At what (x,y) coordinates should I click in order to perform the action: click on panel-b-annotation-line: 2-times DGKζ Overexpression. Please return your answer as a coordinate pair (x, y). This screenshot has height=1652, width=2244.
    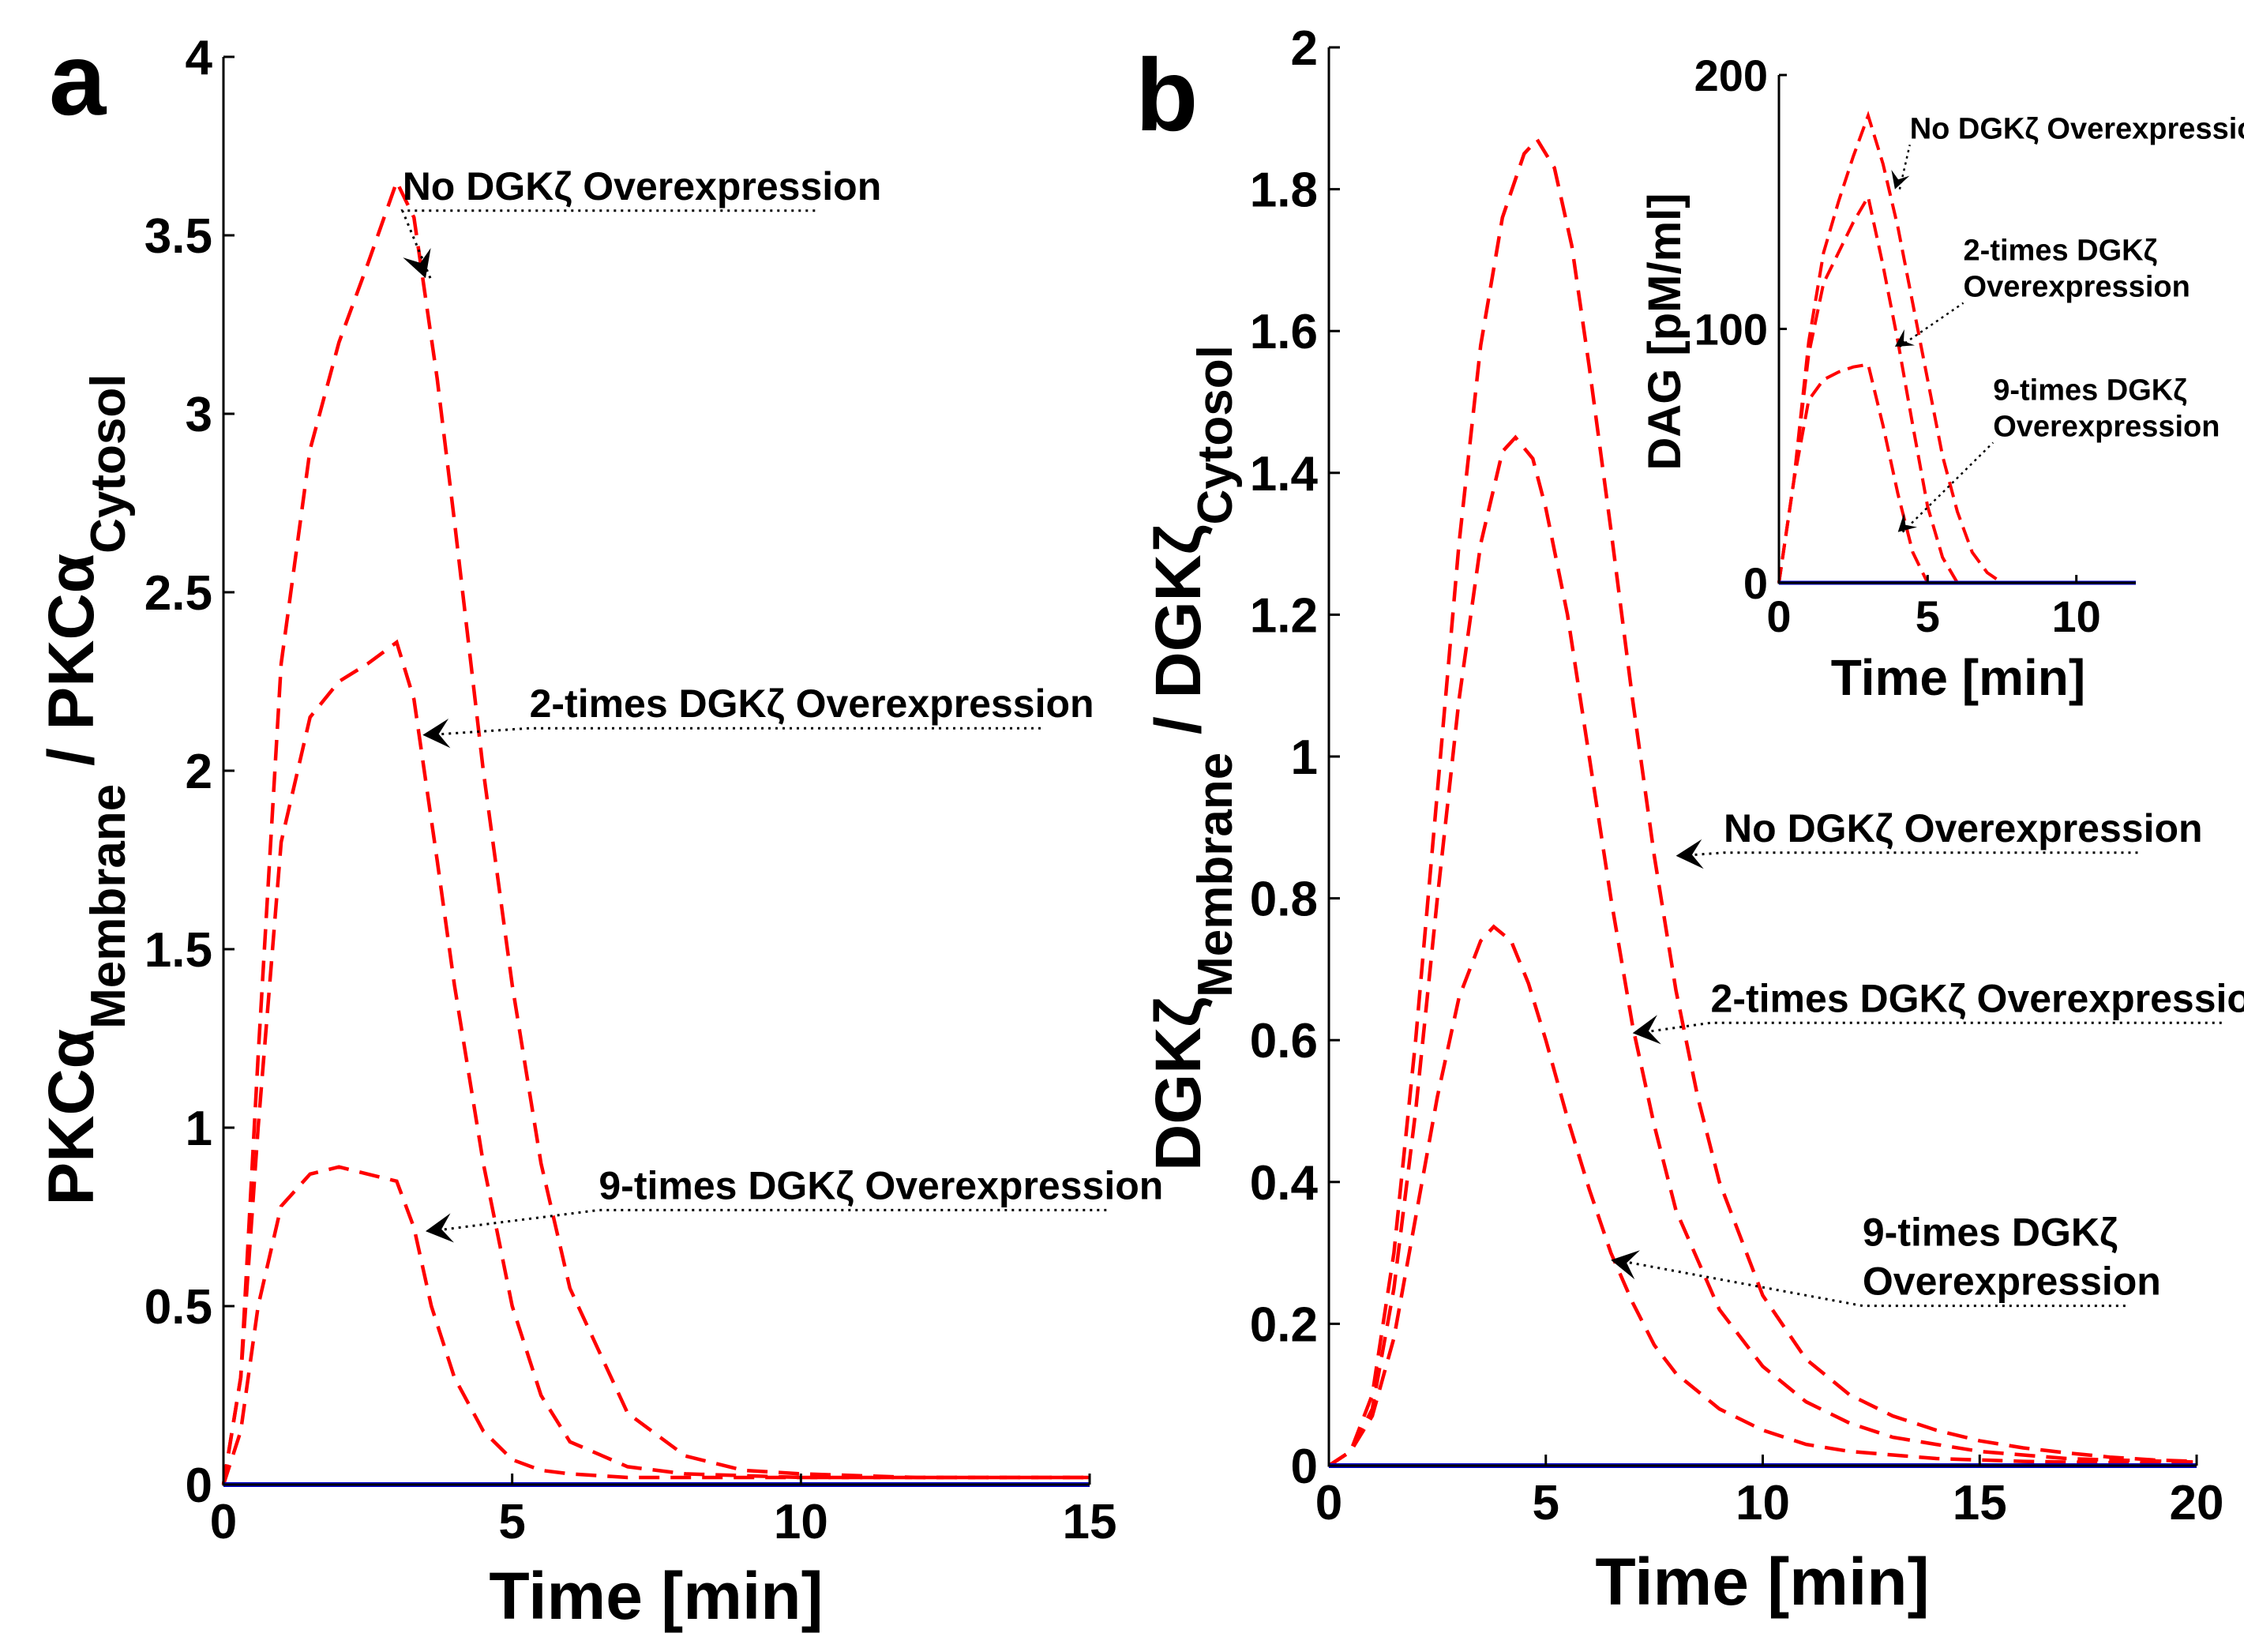
    Looking at the image, I should click on (1978, 998).